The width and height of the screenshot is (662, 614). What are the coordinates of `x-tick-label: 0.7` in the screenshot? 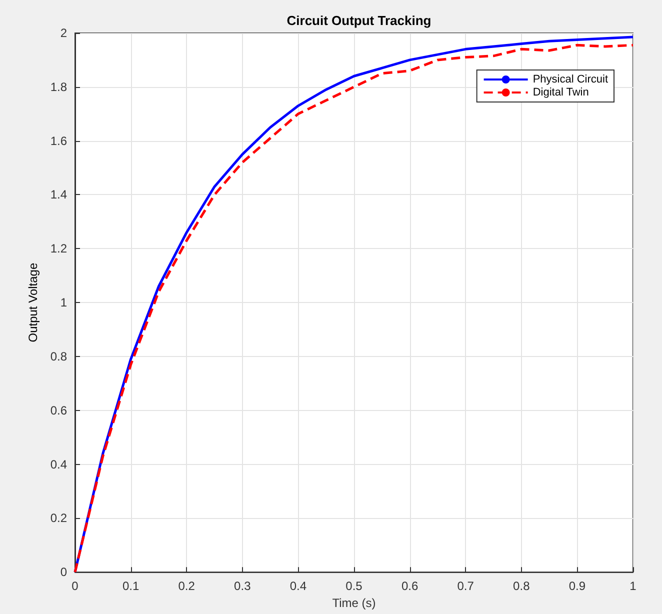 It's located at (465, 586).